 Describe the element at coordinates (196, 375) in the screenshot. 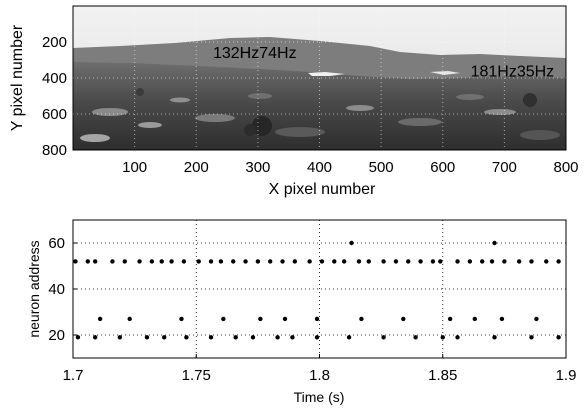

I see `raster-x-tick-label: 1.75` at that location.